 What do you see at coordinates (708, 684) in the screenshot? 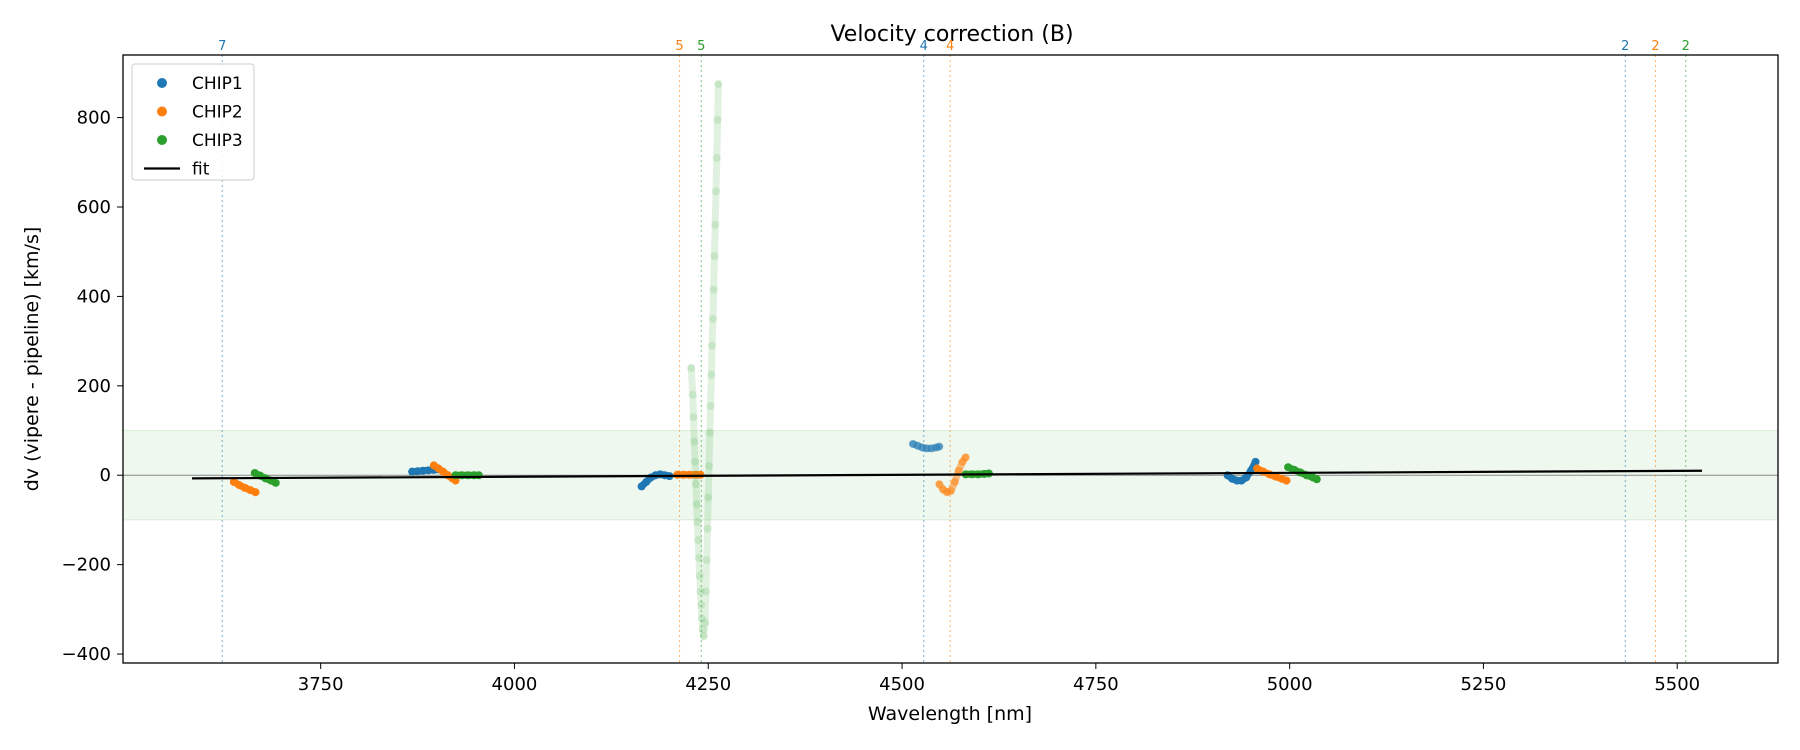
I see `x-tick-label: 4250` at bounding box center [708, 684].